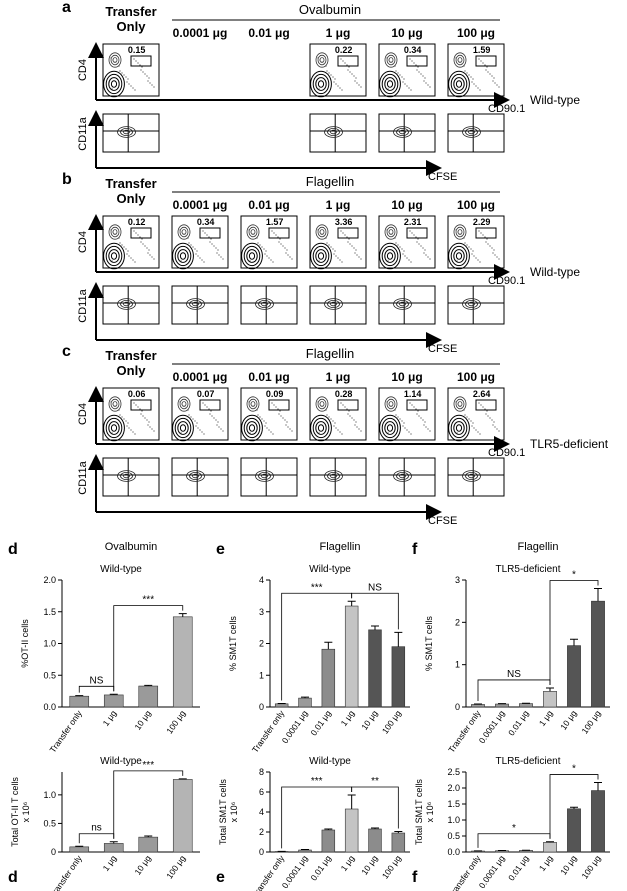  What do you see at coordinates (574, 574) in the screenshot?
I see `significance-label: *` at bounding box center [574, 574].